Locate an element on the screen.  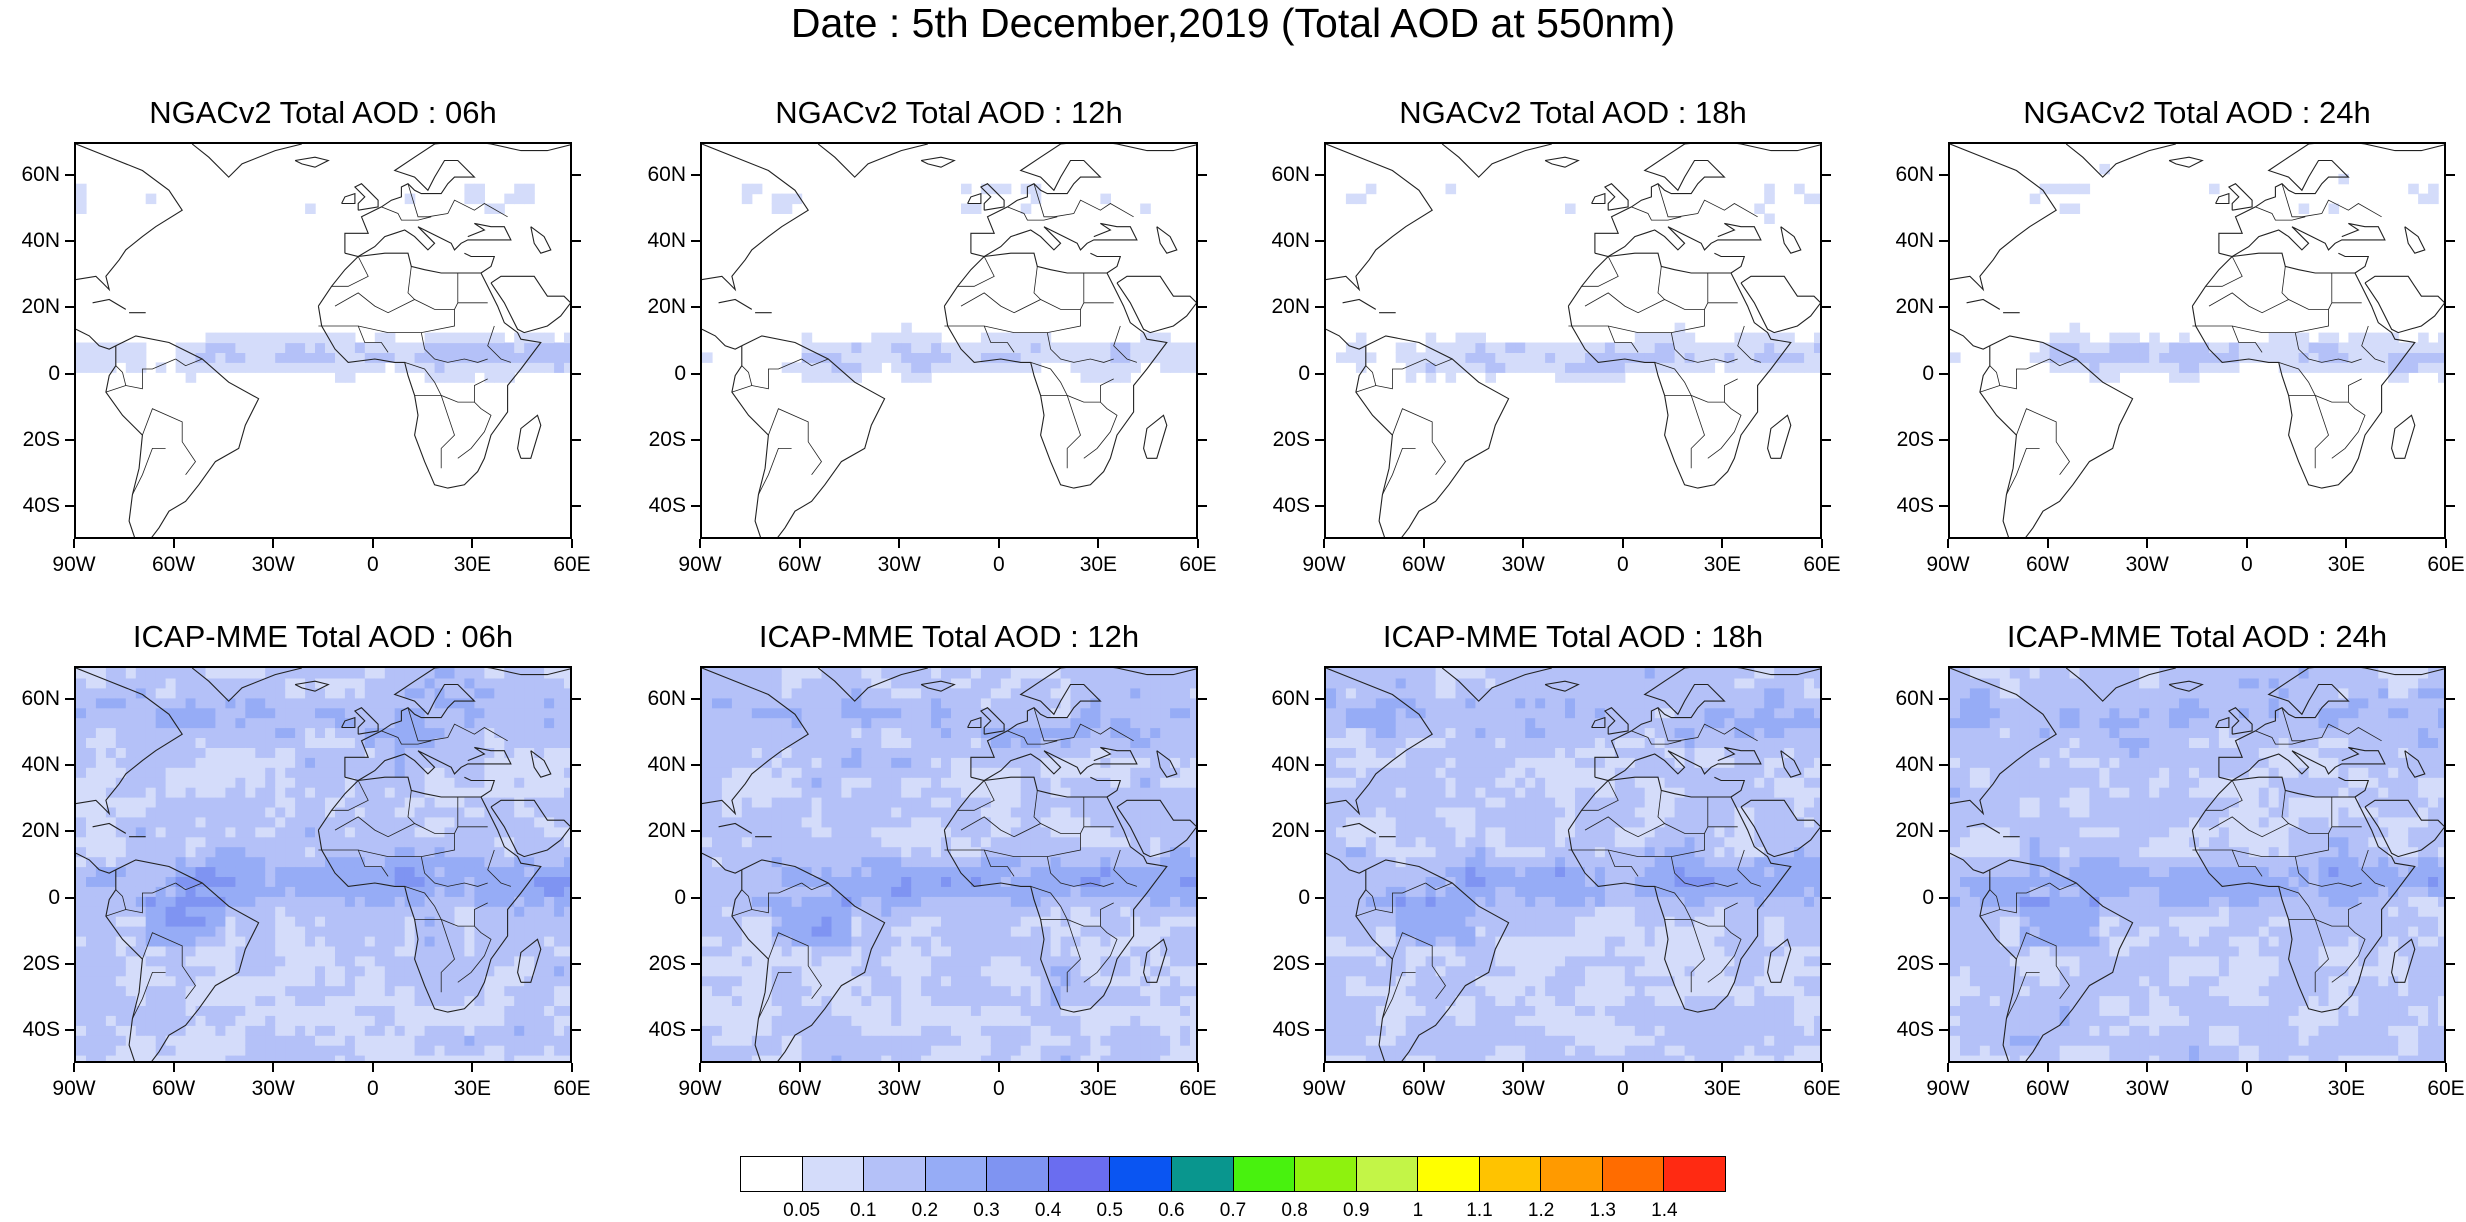
lat-tick-label: 60N is located at coordinates (666, 699).